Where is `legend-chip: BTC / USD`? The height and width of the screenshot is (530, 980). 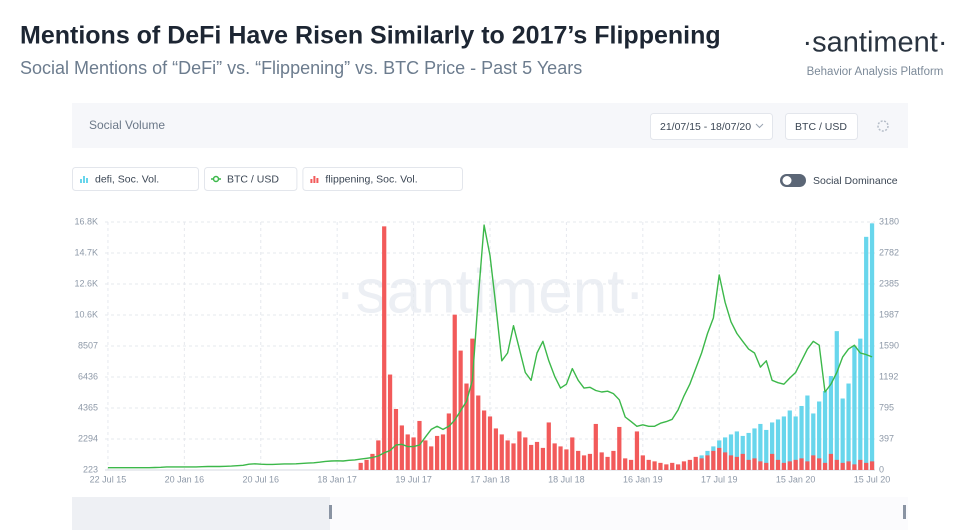
legend-chip: BTC / USD is located at coordinates (251, 179).